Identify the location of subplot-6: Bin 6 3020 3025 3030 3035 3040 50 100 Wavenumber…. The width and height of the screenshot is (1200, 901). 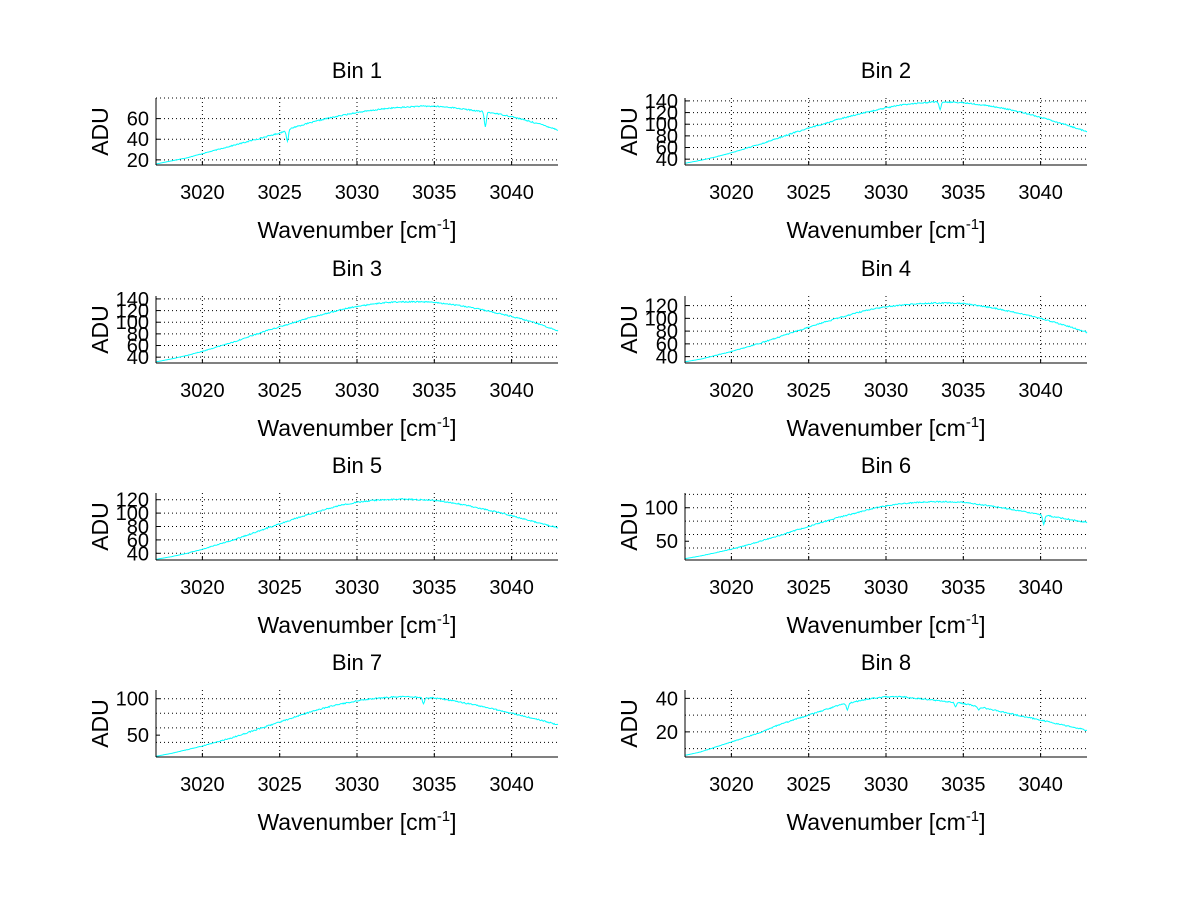
(852, 545).